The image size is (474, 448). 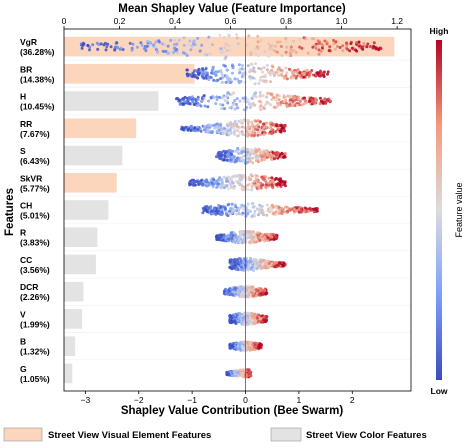 What do you see at coordinates (246, 237) in the screenshot?
I see `swarm-r` at bounding box center [246, 237].